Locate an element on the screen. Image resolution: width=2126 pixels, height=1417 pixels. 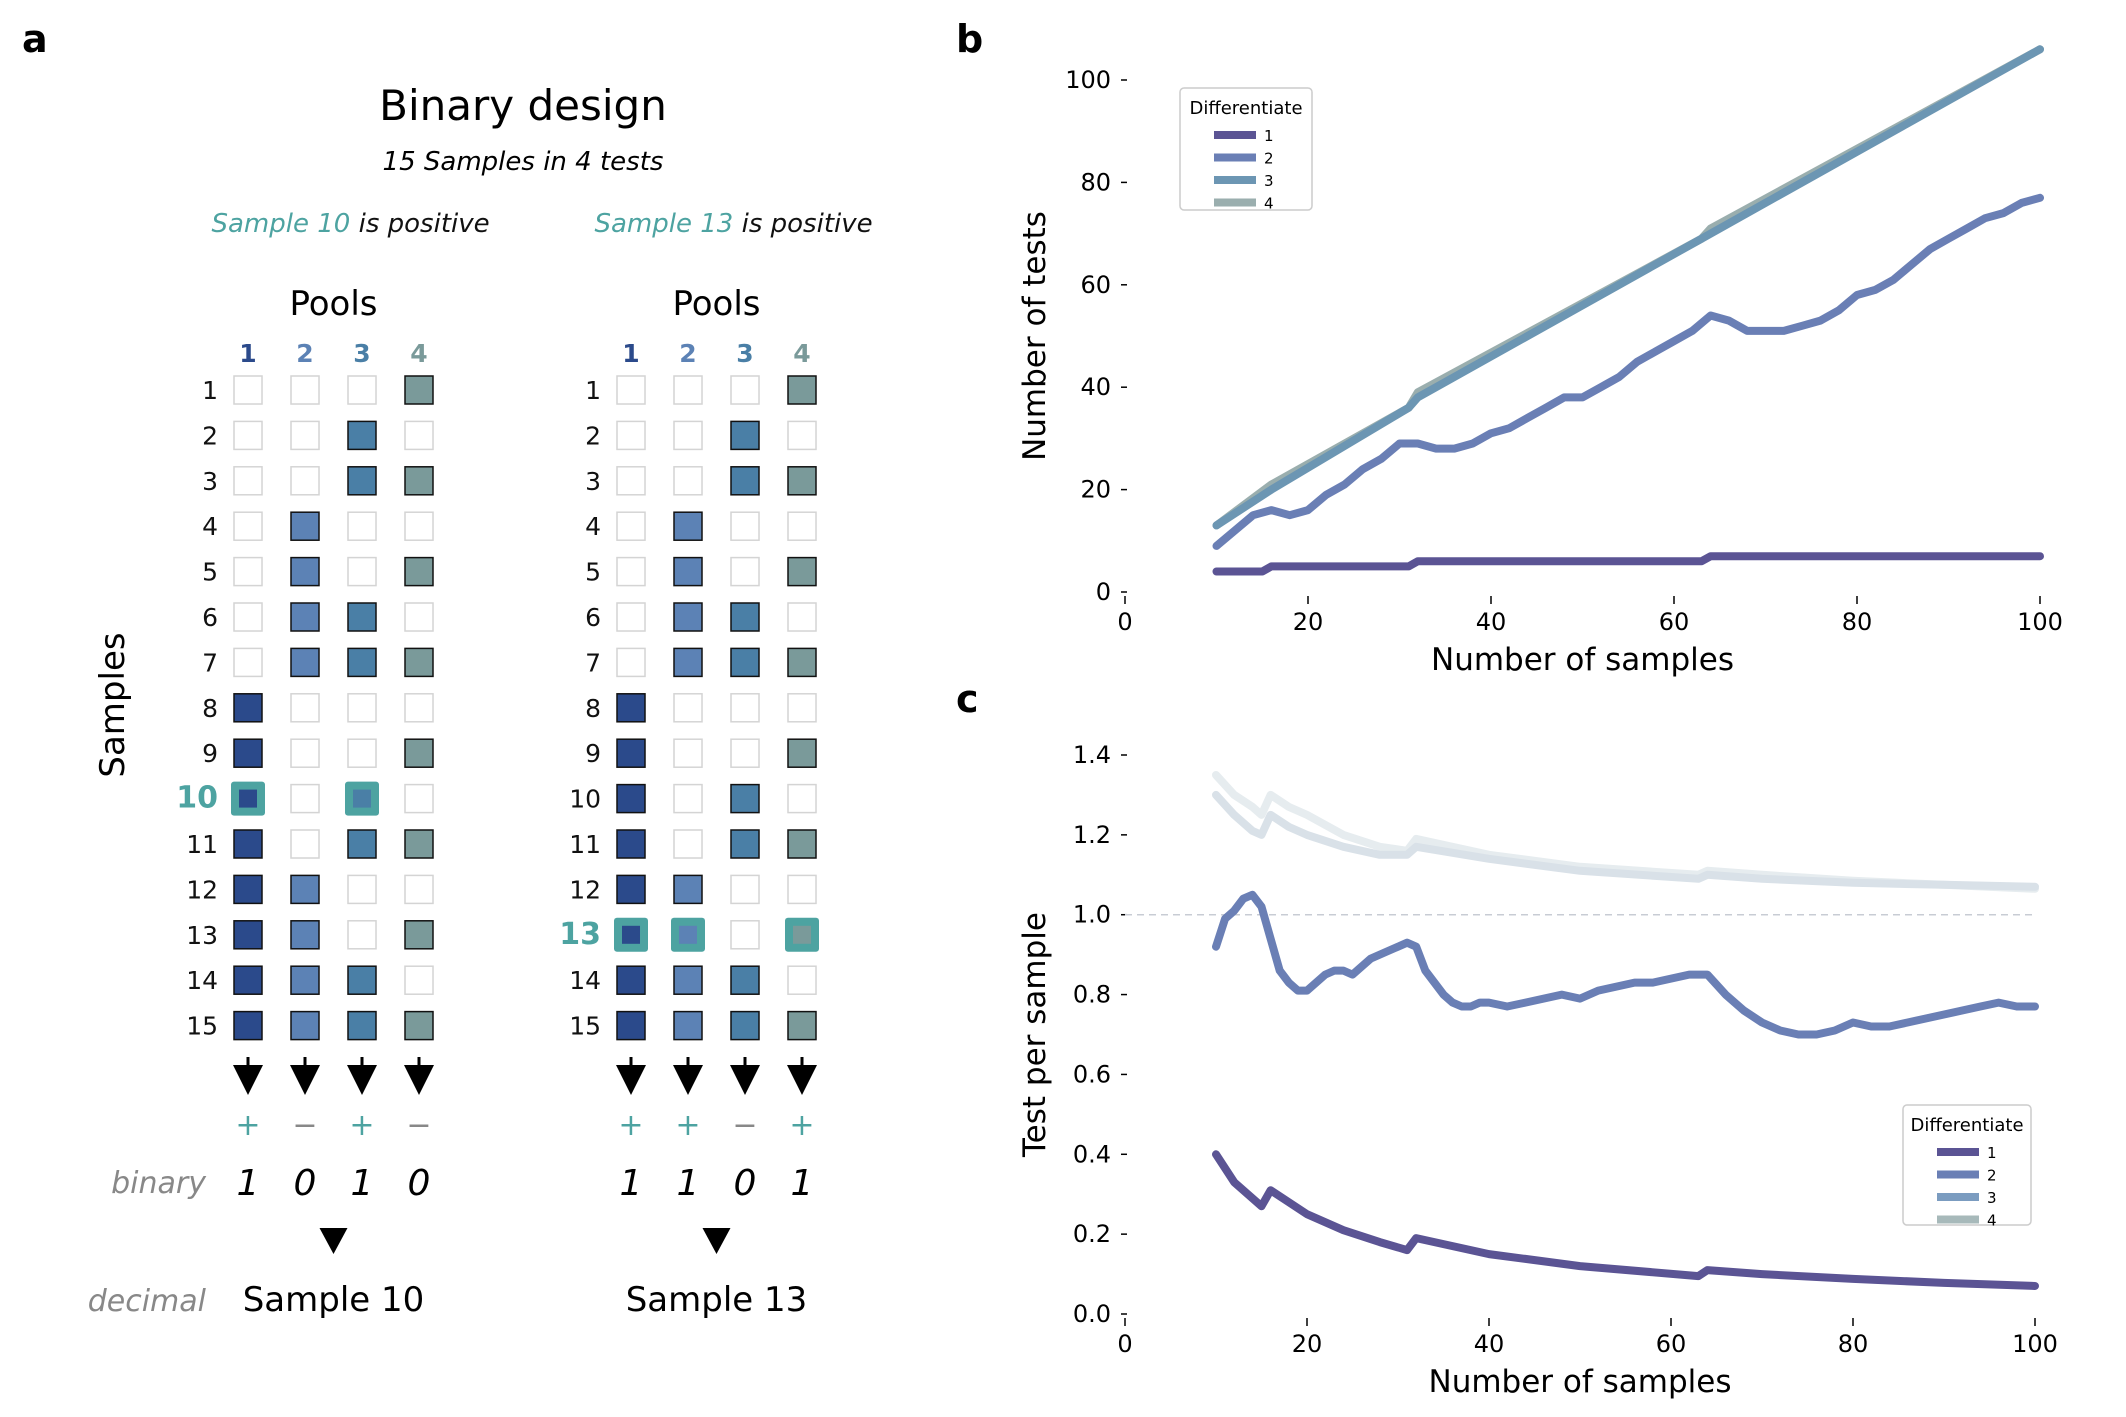
panel-c-label: c is located at coordinates (967, 699).